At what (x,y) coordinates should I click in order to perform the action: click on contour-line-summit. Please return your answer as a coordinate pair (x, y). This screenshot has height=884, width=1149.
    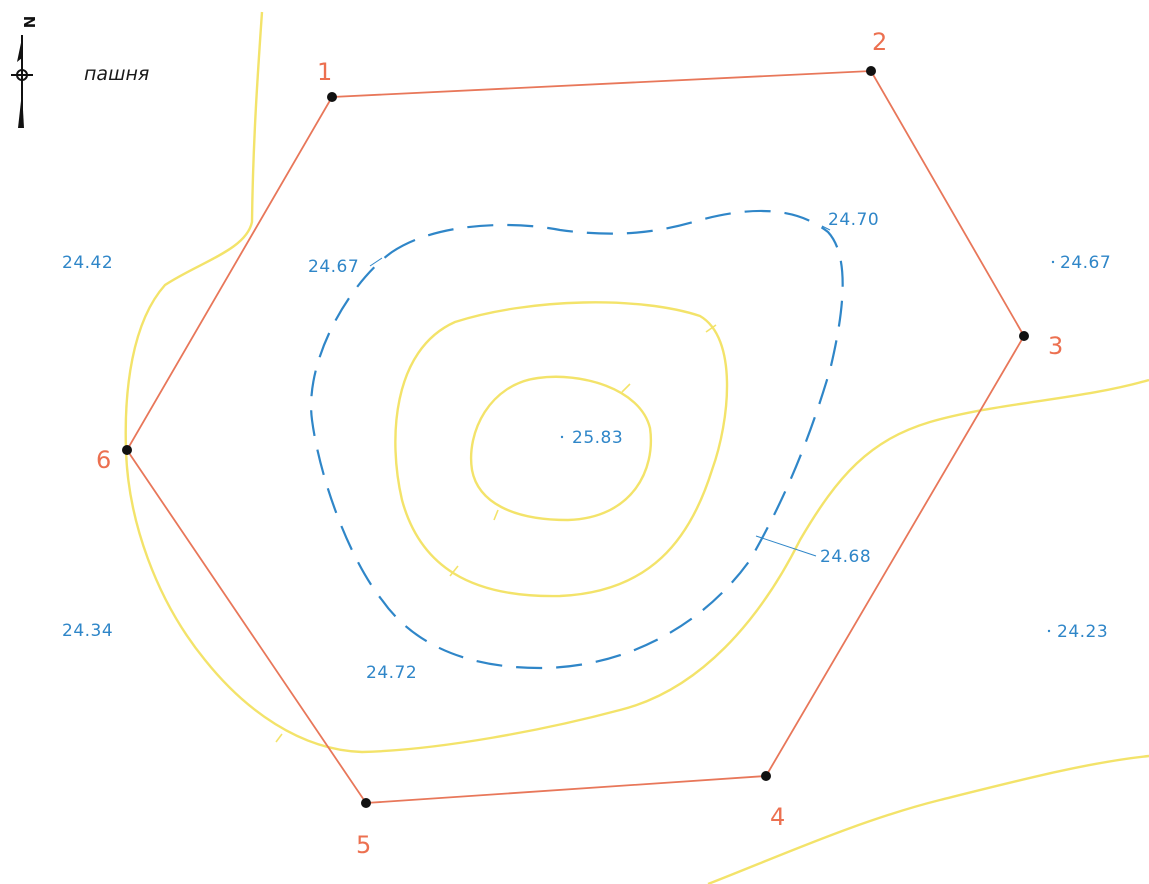
    Looking at the image, I should click on (561, 448).